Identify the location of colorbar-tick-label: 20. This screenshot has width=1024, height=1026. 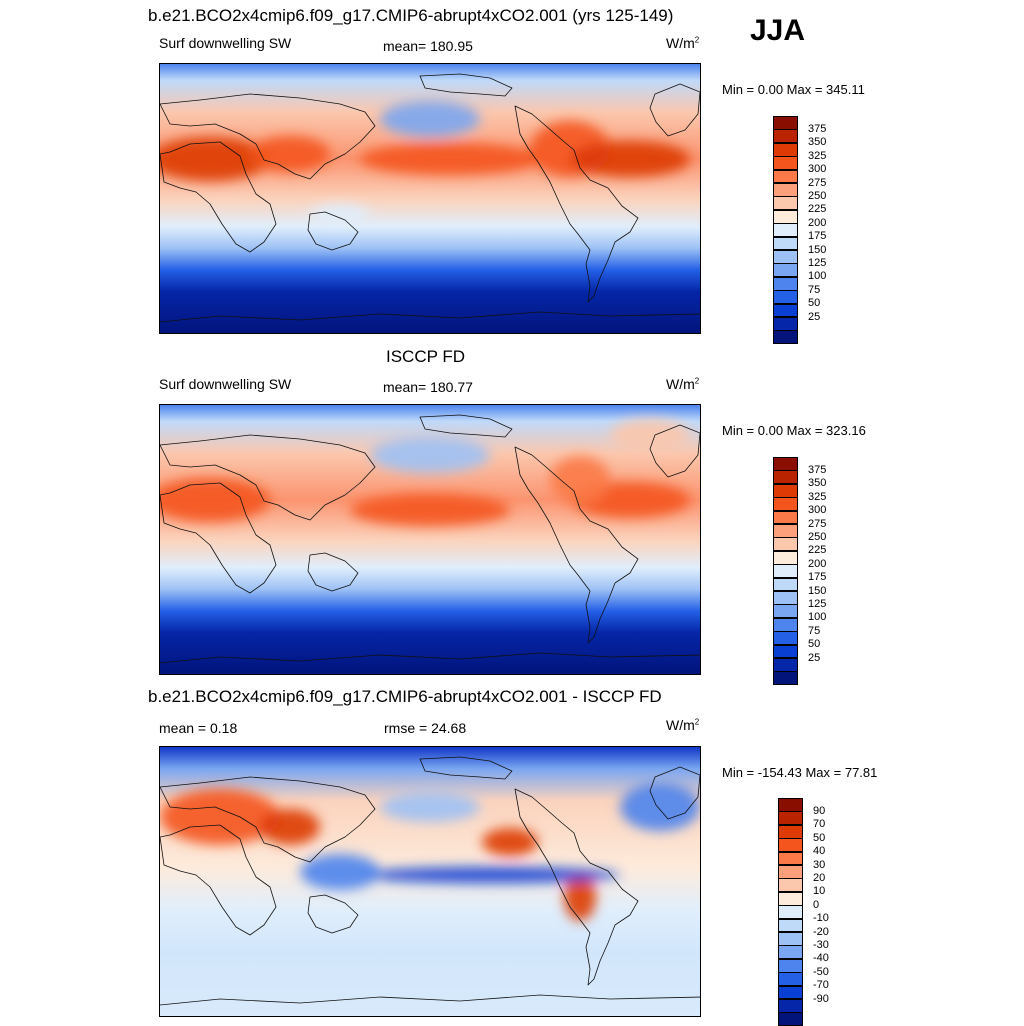
(819, 877).